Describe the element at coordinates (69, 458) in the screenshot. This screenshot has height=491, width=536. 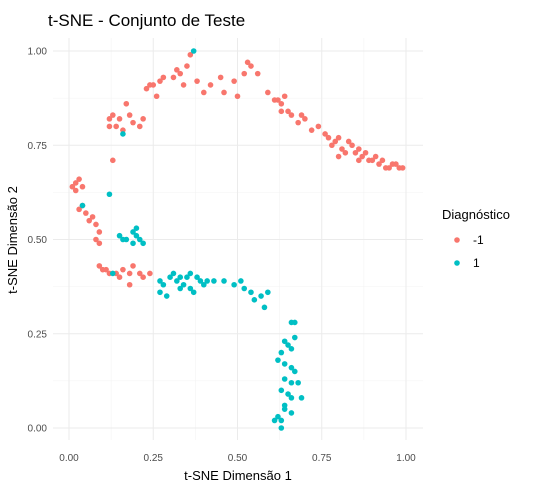
I see `x-tick-label: 0.00` at that location.